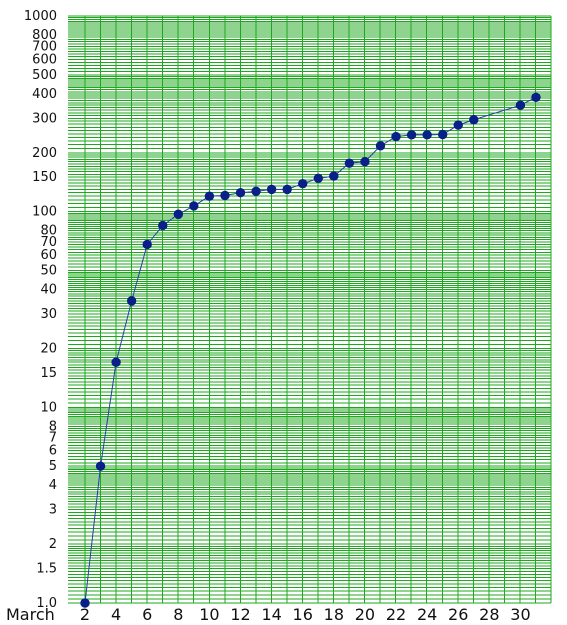  Describe the element at coordinates (427, 614) in the screenshot. I see `x-tick-label: 24` at that location.